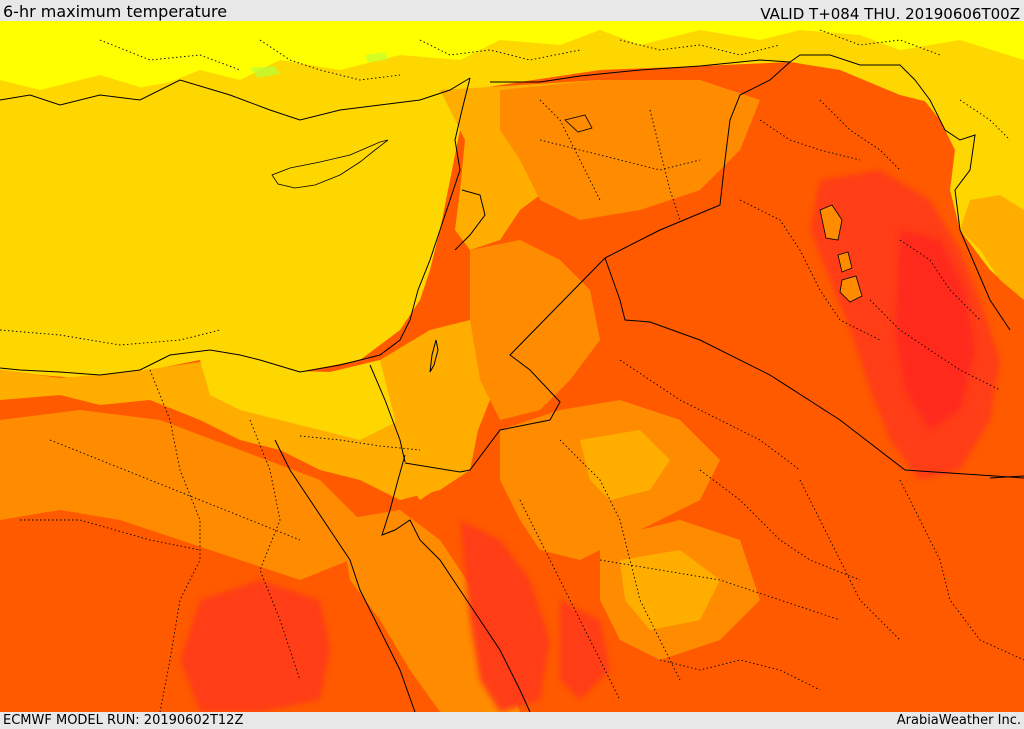 This screenshot has width=1024, height=729. I want to click on lebanon-syria-border, so click(470, 220).